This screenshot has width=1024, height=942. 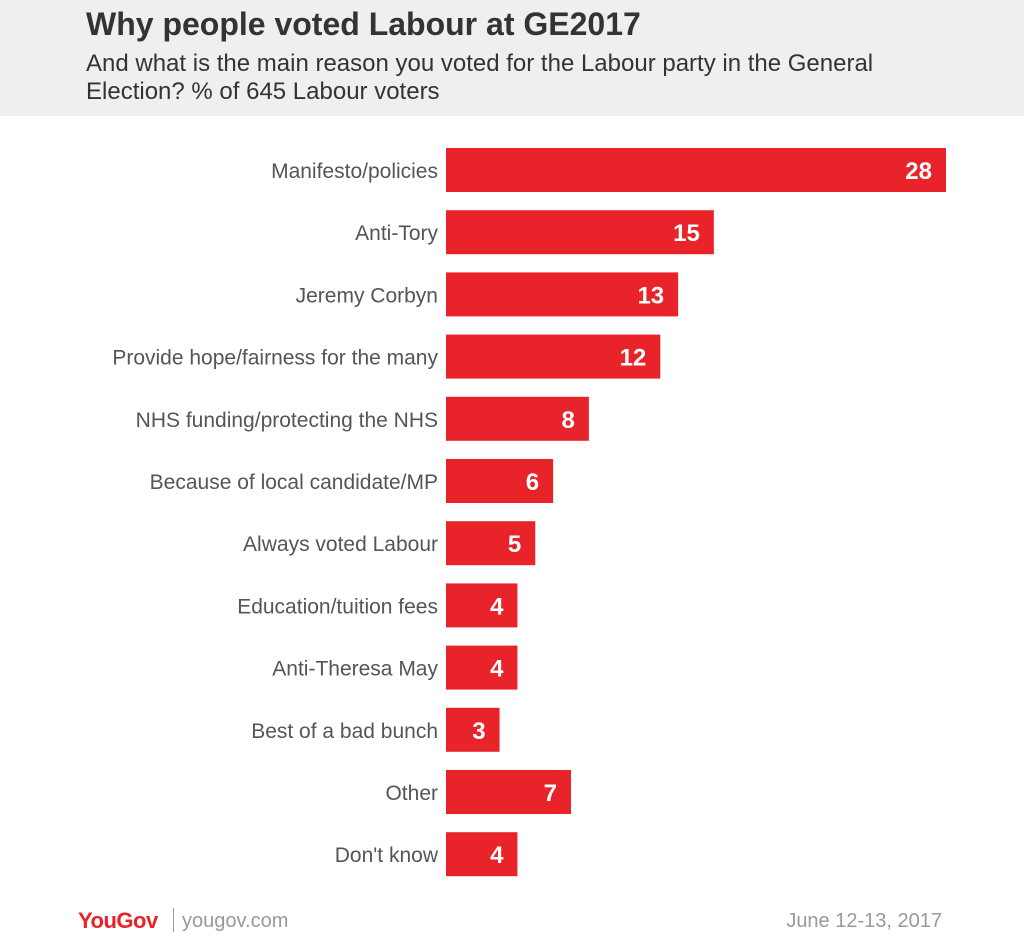 I want to click on value-label: 13, so click(x=650, y=295).